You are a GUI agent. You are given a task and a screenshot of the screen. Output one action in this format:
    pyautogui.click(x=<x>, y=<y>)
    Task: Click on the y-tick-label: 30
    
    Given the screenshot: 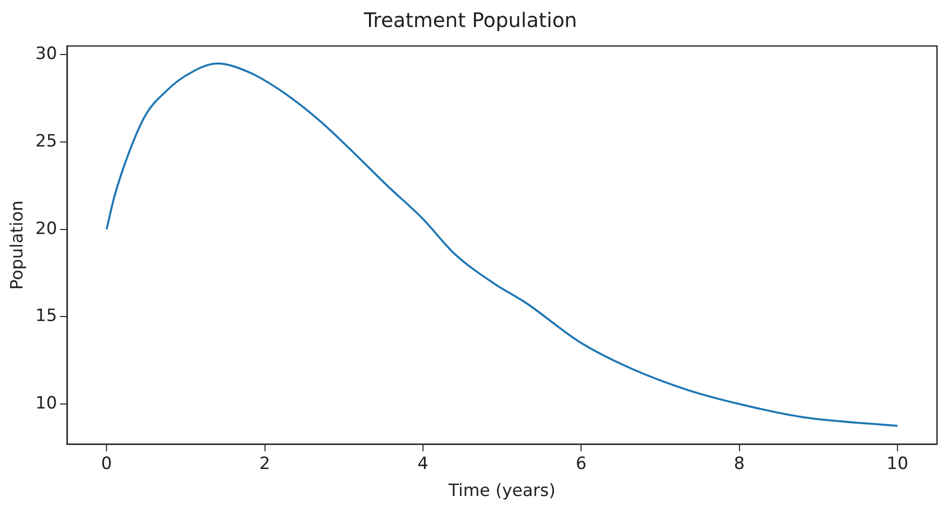 What is the action you would take?
    pyautogui.click(x=46, y=54)
    